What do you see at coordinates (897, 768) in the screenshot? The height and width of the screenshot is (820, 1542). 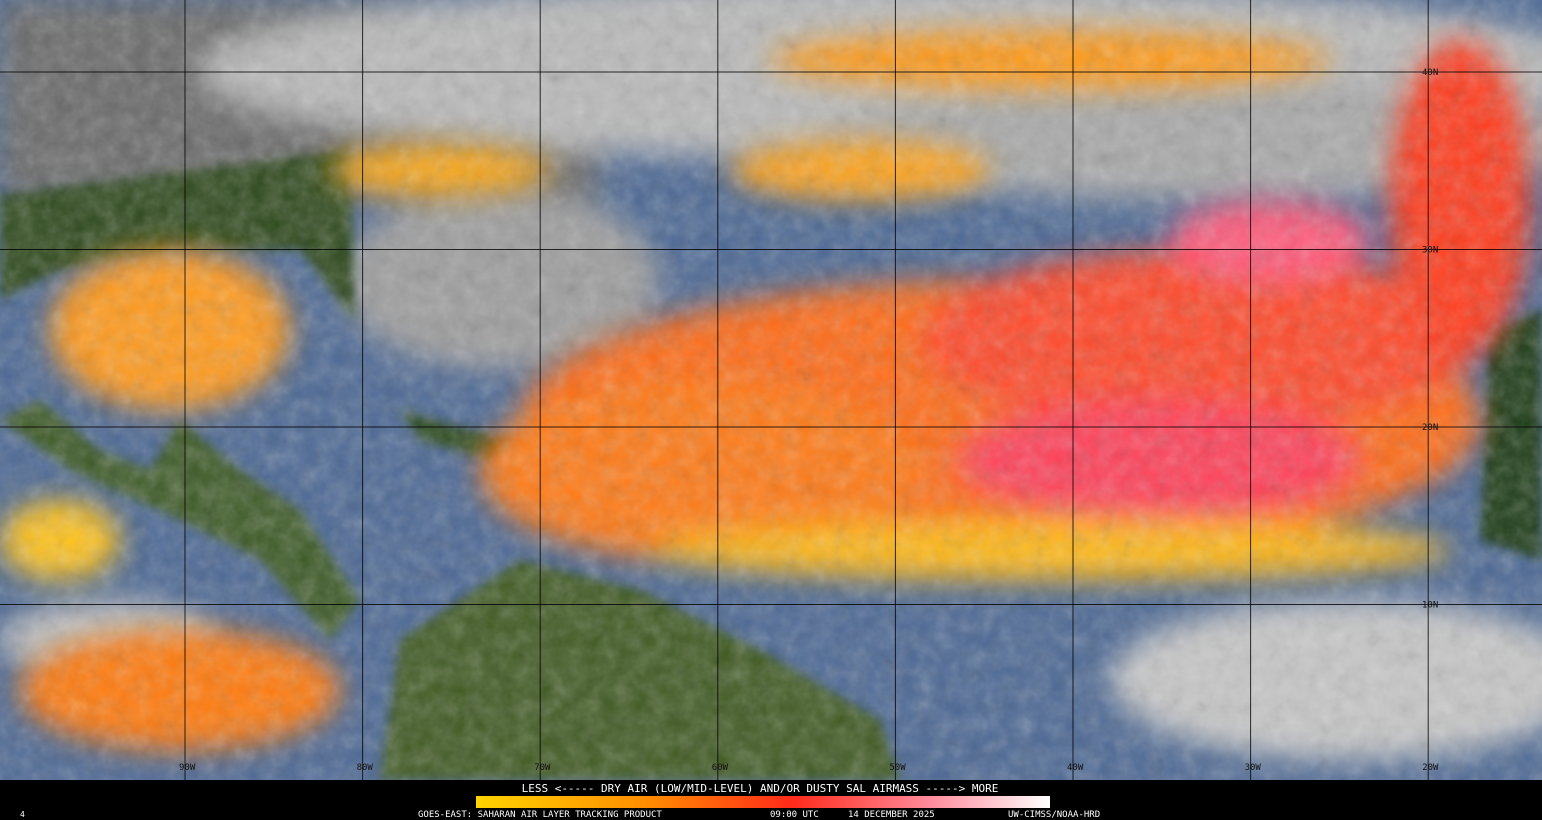 I see `longitude-label: 50W` at bounding box center [897, 768].